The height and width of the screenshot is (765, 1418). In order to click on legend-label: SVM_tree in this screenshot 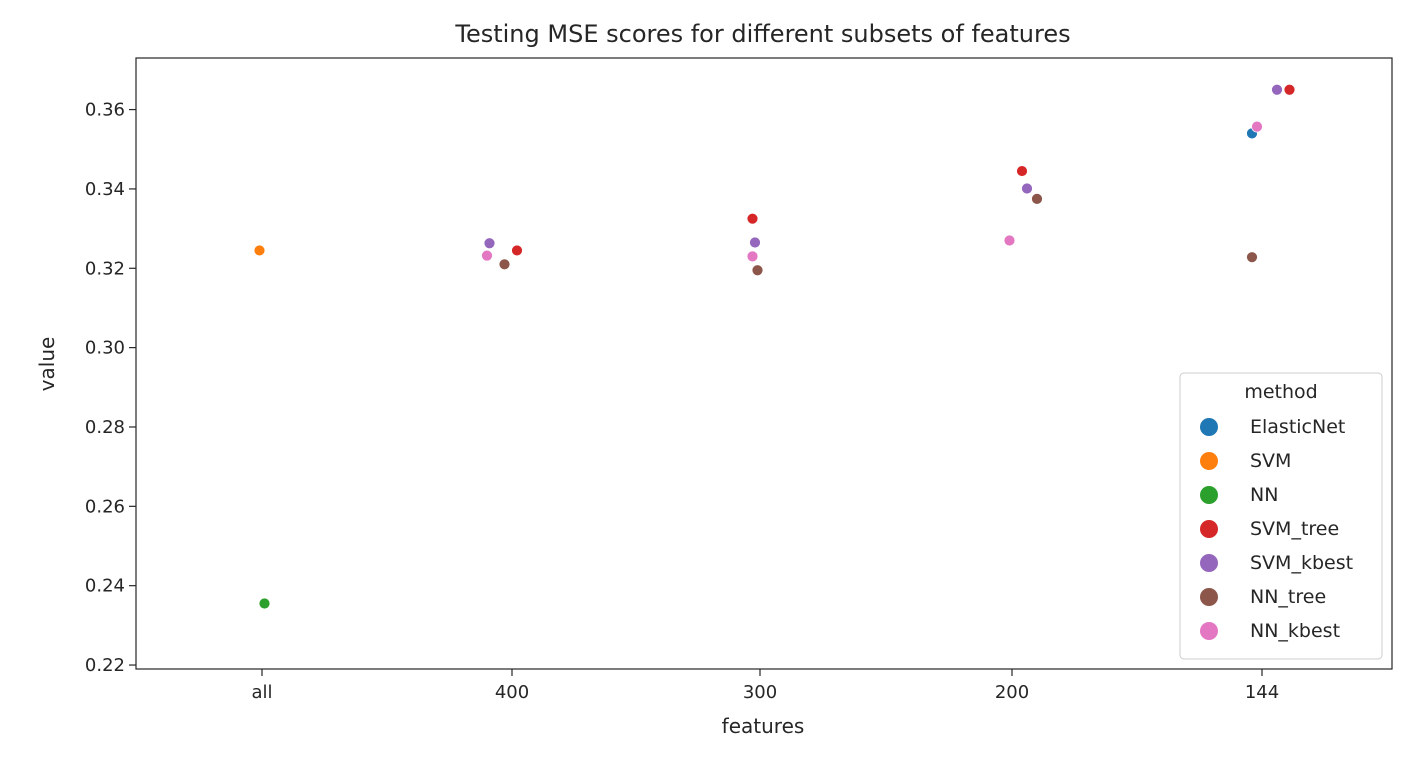, I will do `click(1294, 529)`.